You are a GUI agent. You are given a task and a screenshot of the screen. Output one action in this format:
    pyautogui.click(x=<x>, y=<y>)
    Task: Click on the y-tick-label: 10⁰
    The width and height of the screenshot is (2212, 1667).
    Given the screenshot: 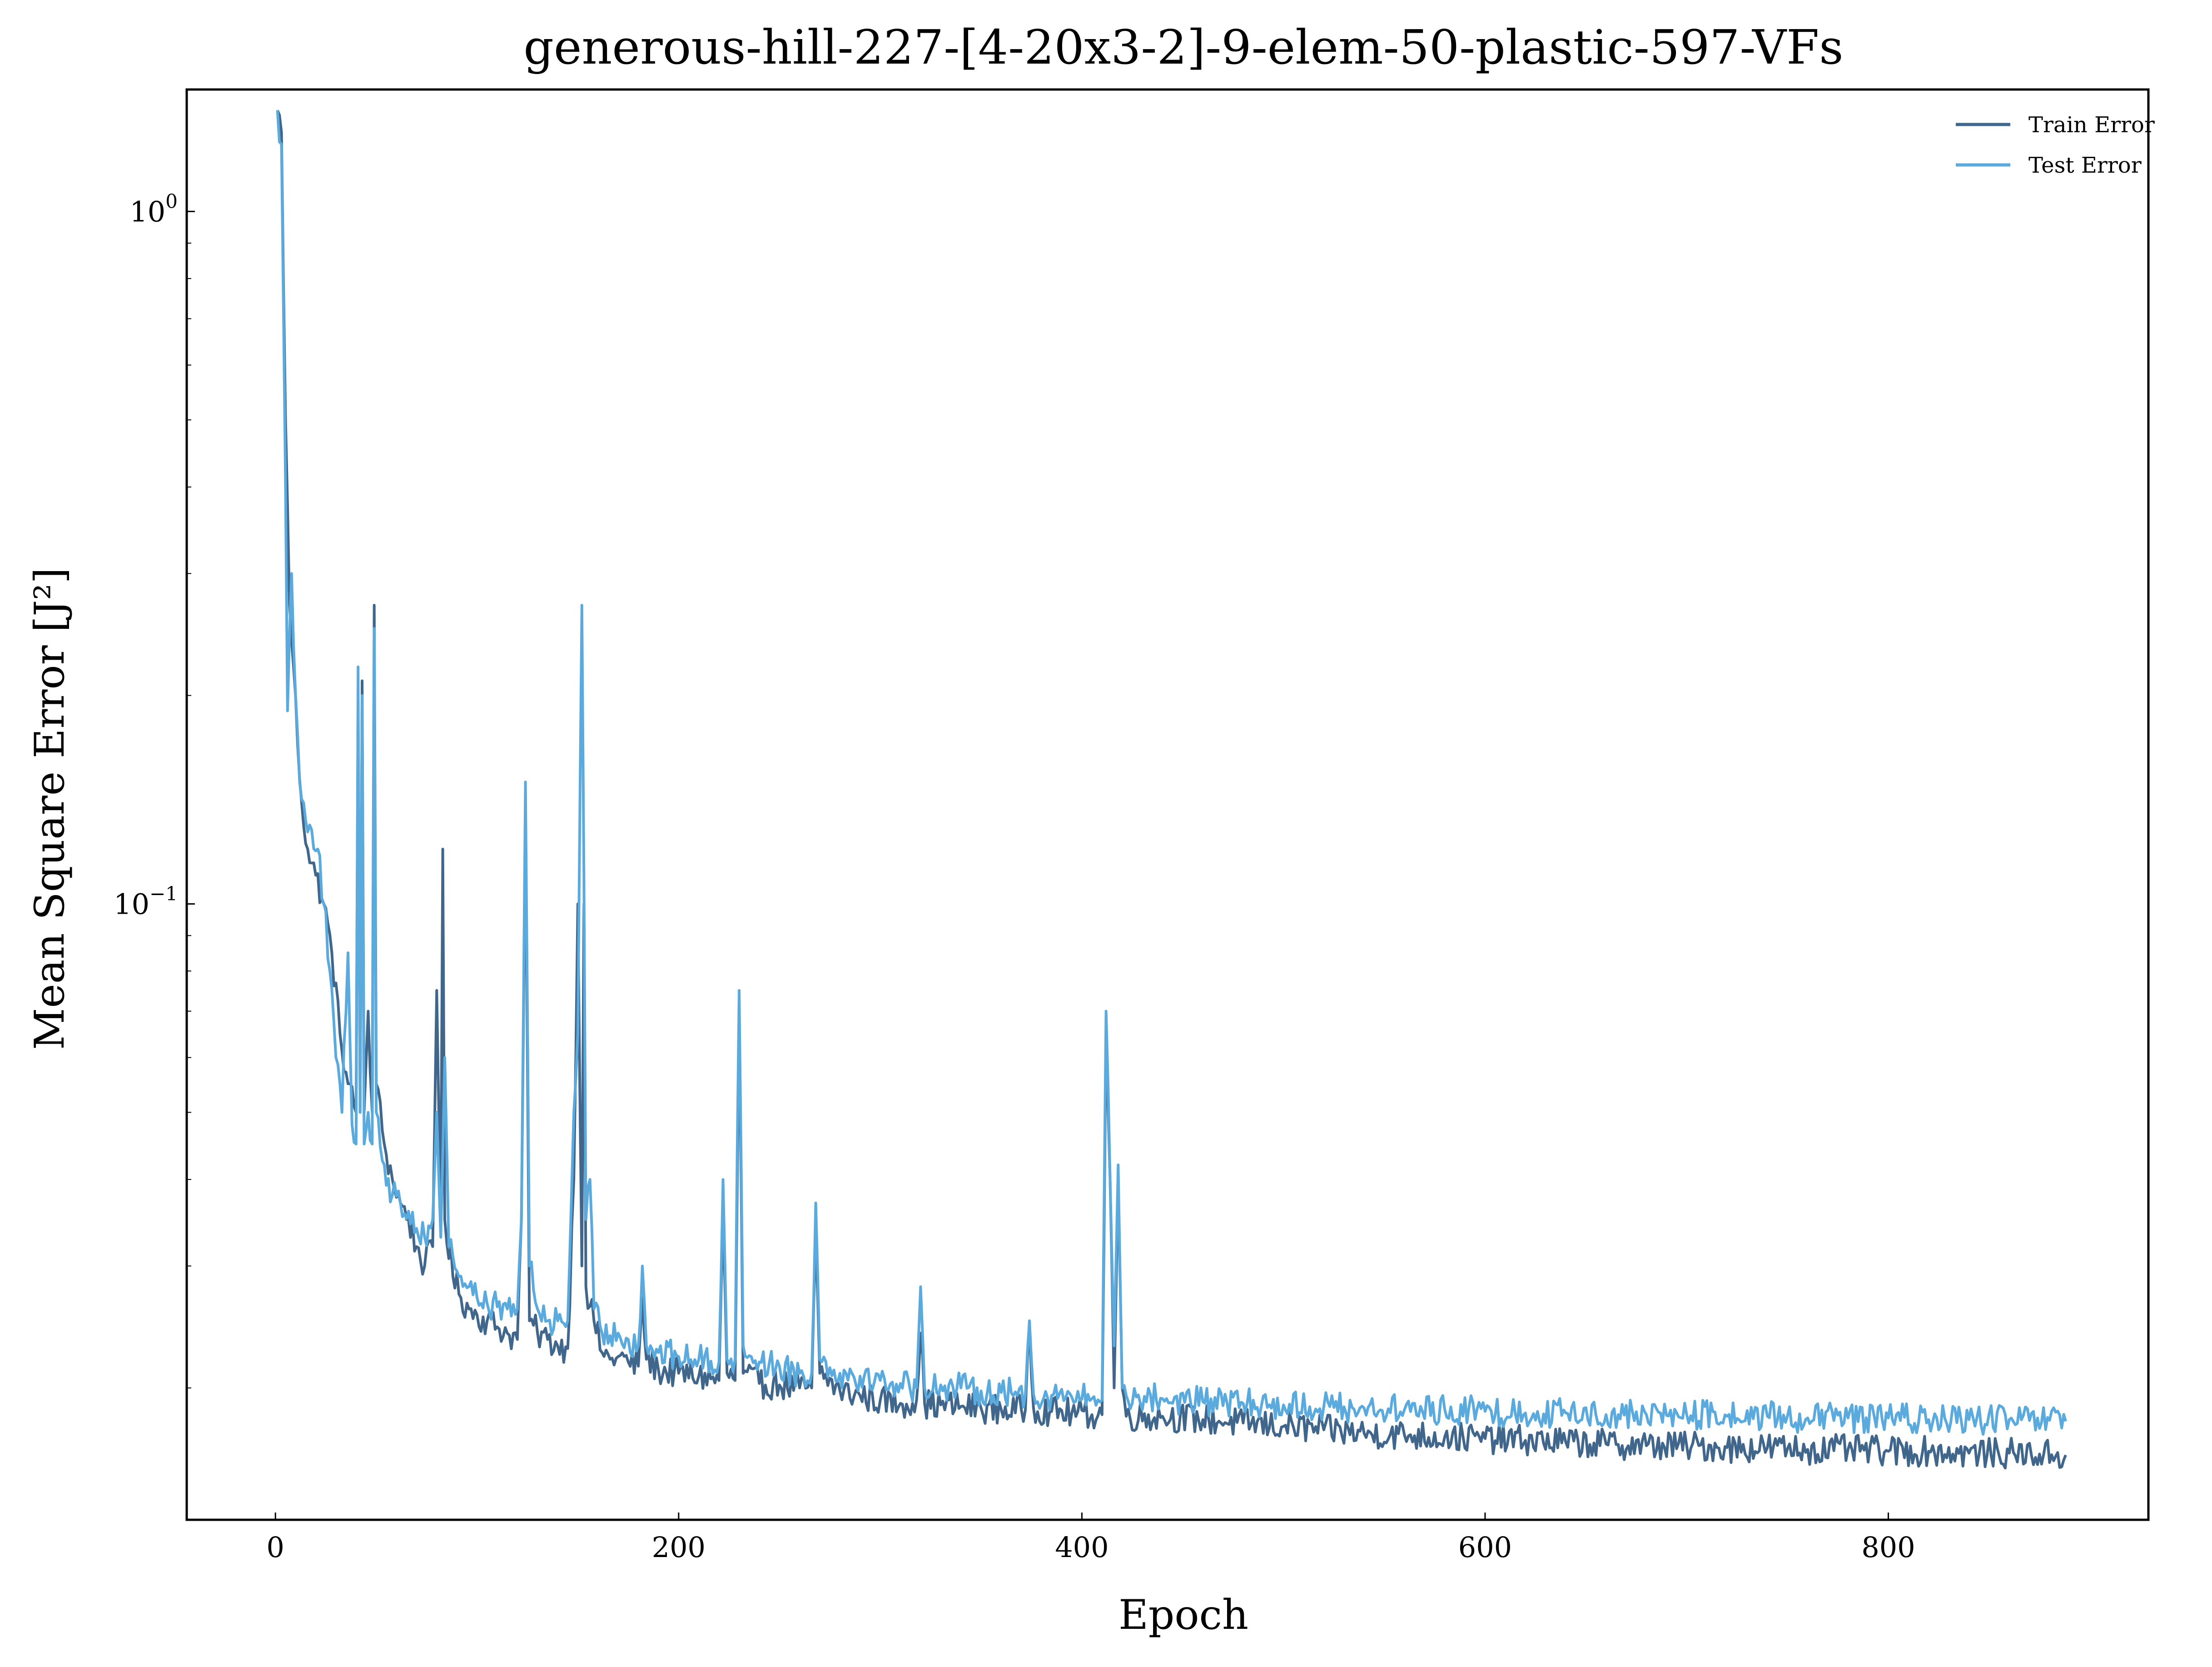 What is the action you would take?
    pyautogui.click(x=153, y=209)
    